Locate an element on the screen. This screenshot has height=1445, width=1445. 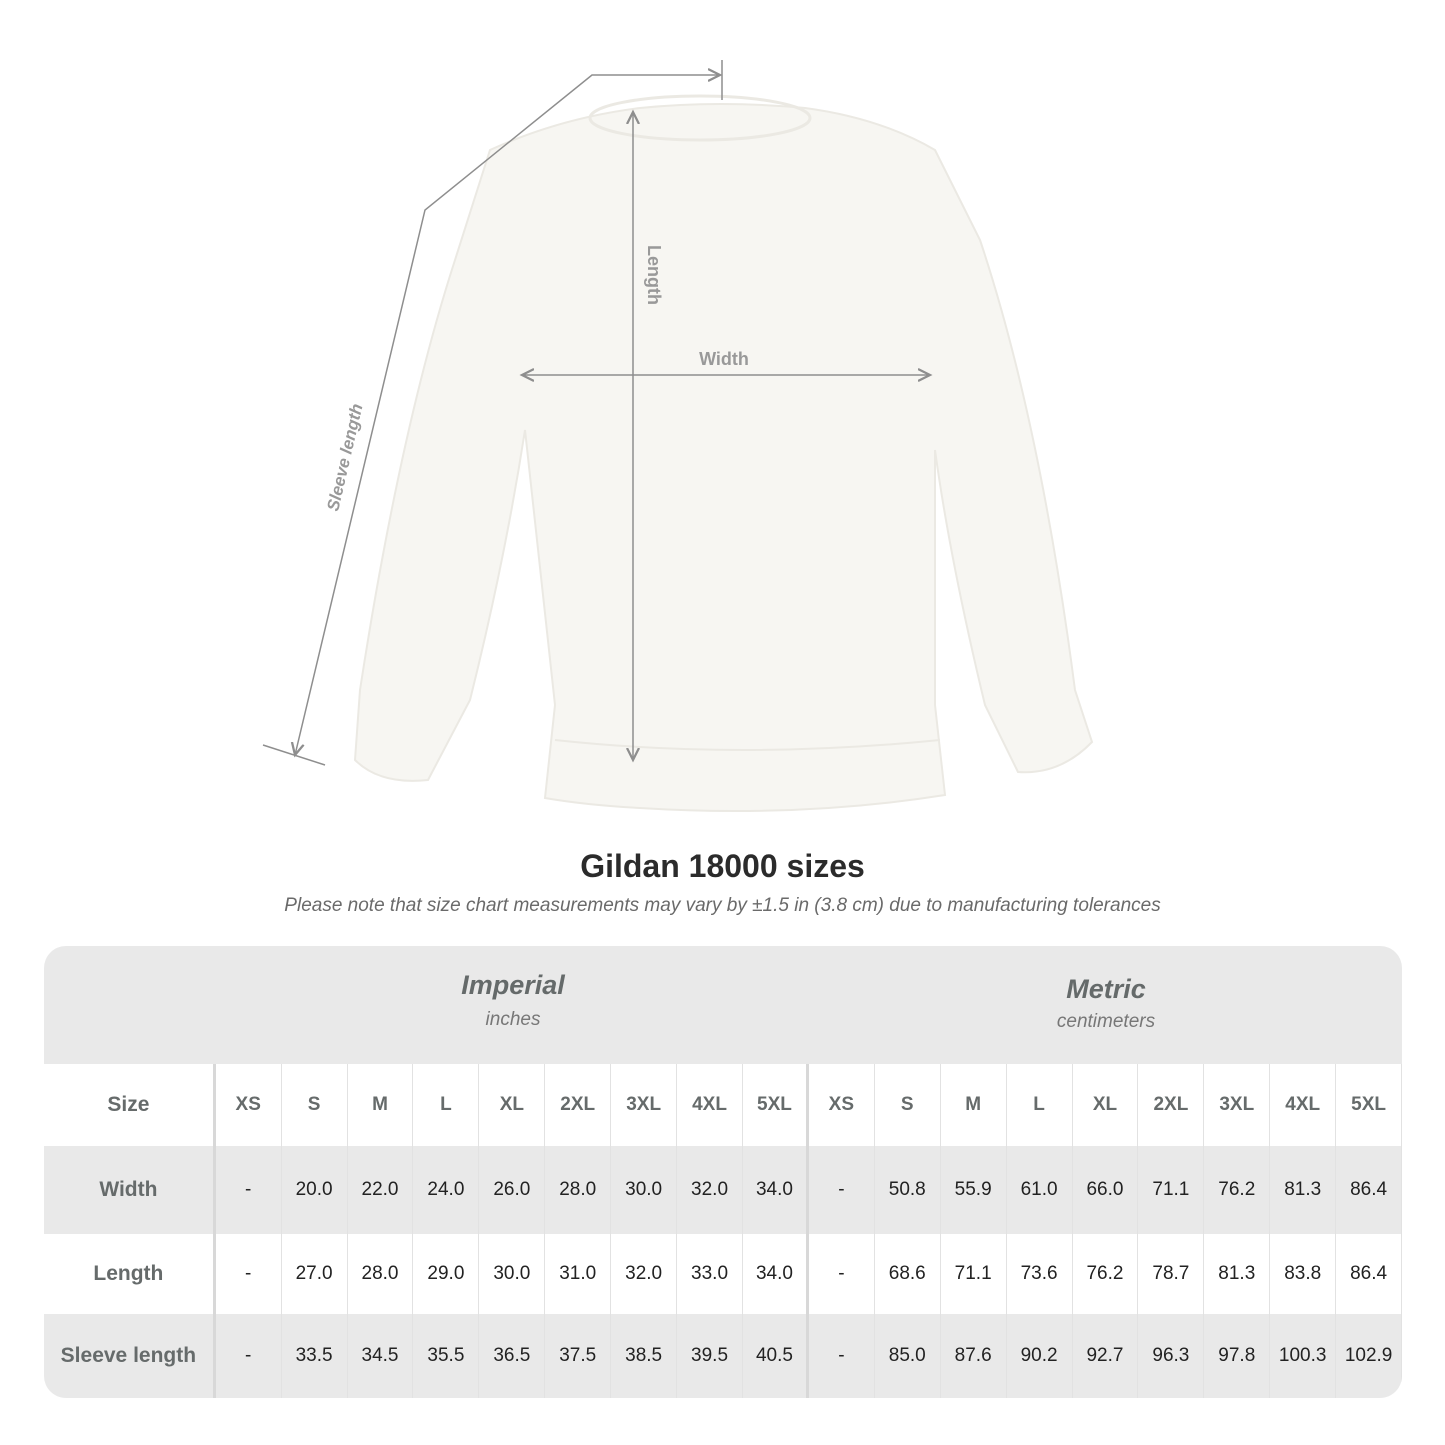
metric-value-cell: 55.9 is located at coordinates (974, 1190).